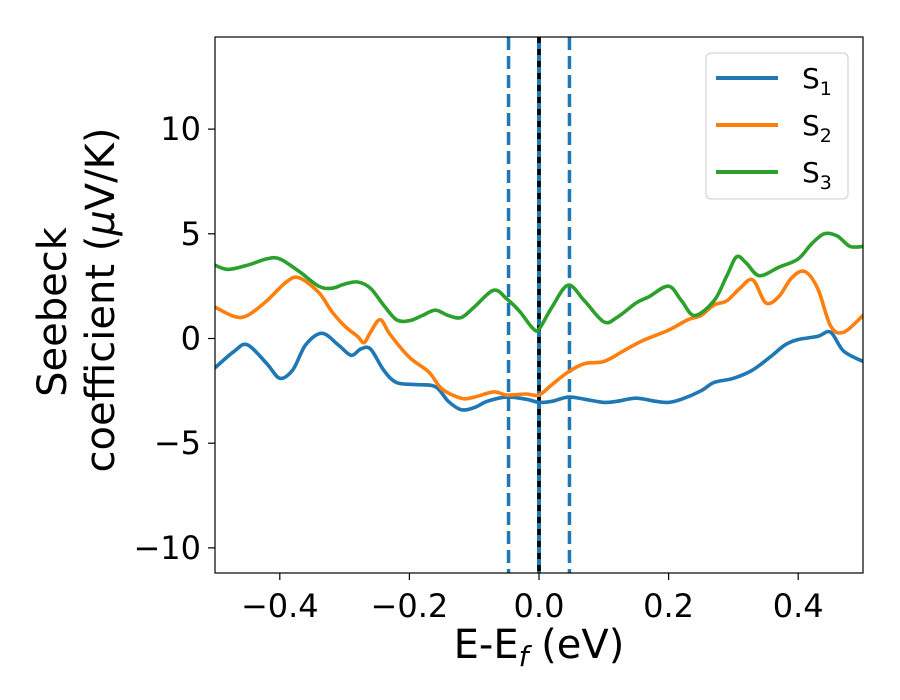 The height and width of the screenshot is (700, 900). Describe the element at coordinates (668, 606) in the screenshot. I see `x-tick-label: 0.2` at that location.